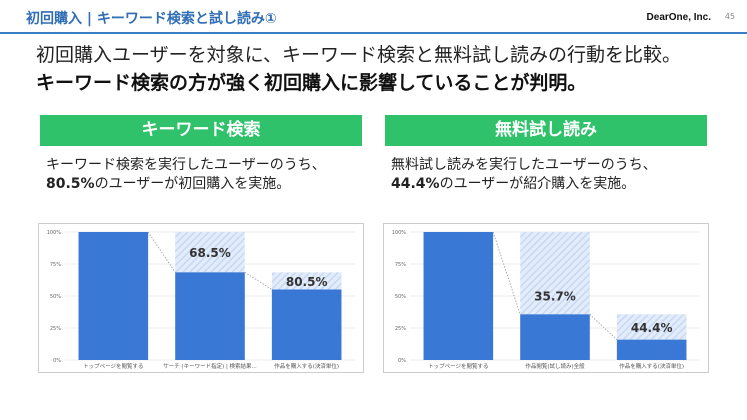 This screenshot has height=420, width=747. What do you see at coordinates (537, 184) in the screenshot?
I see `desc-rest: のユーザーが紹介購入を実施。` at bounding box center [537, 184].